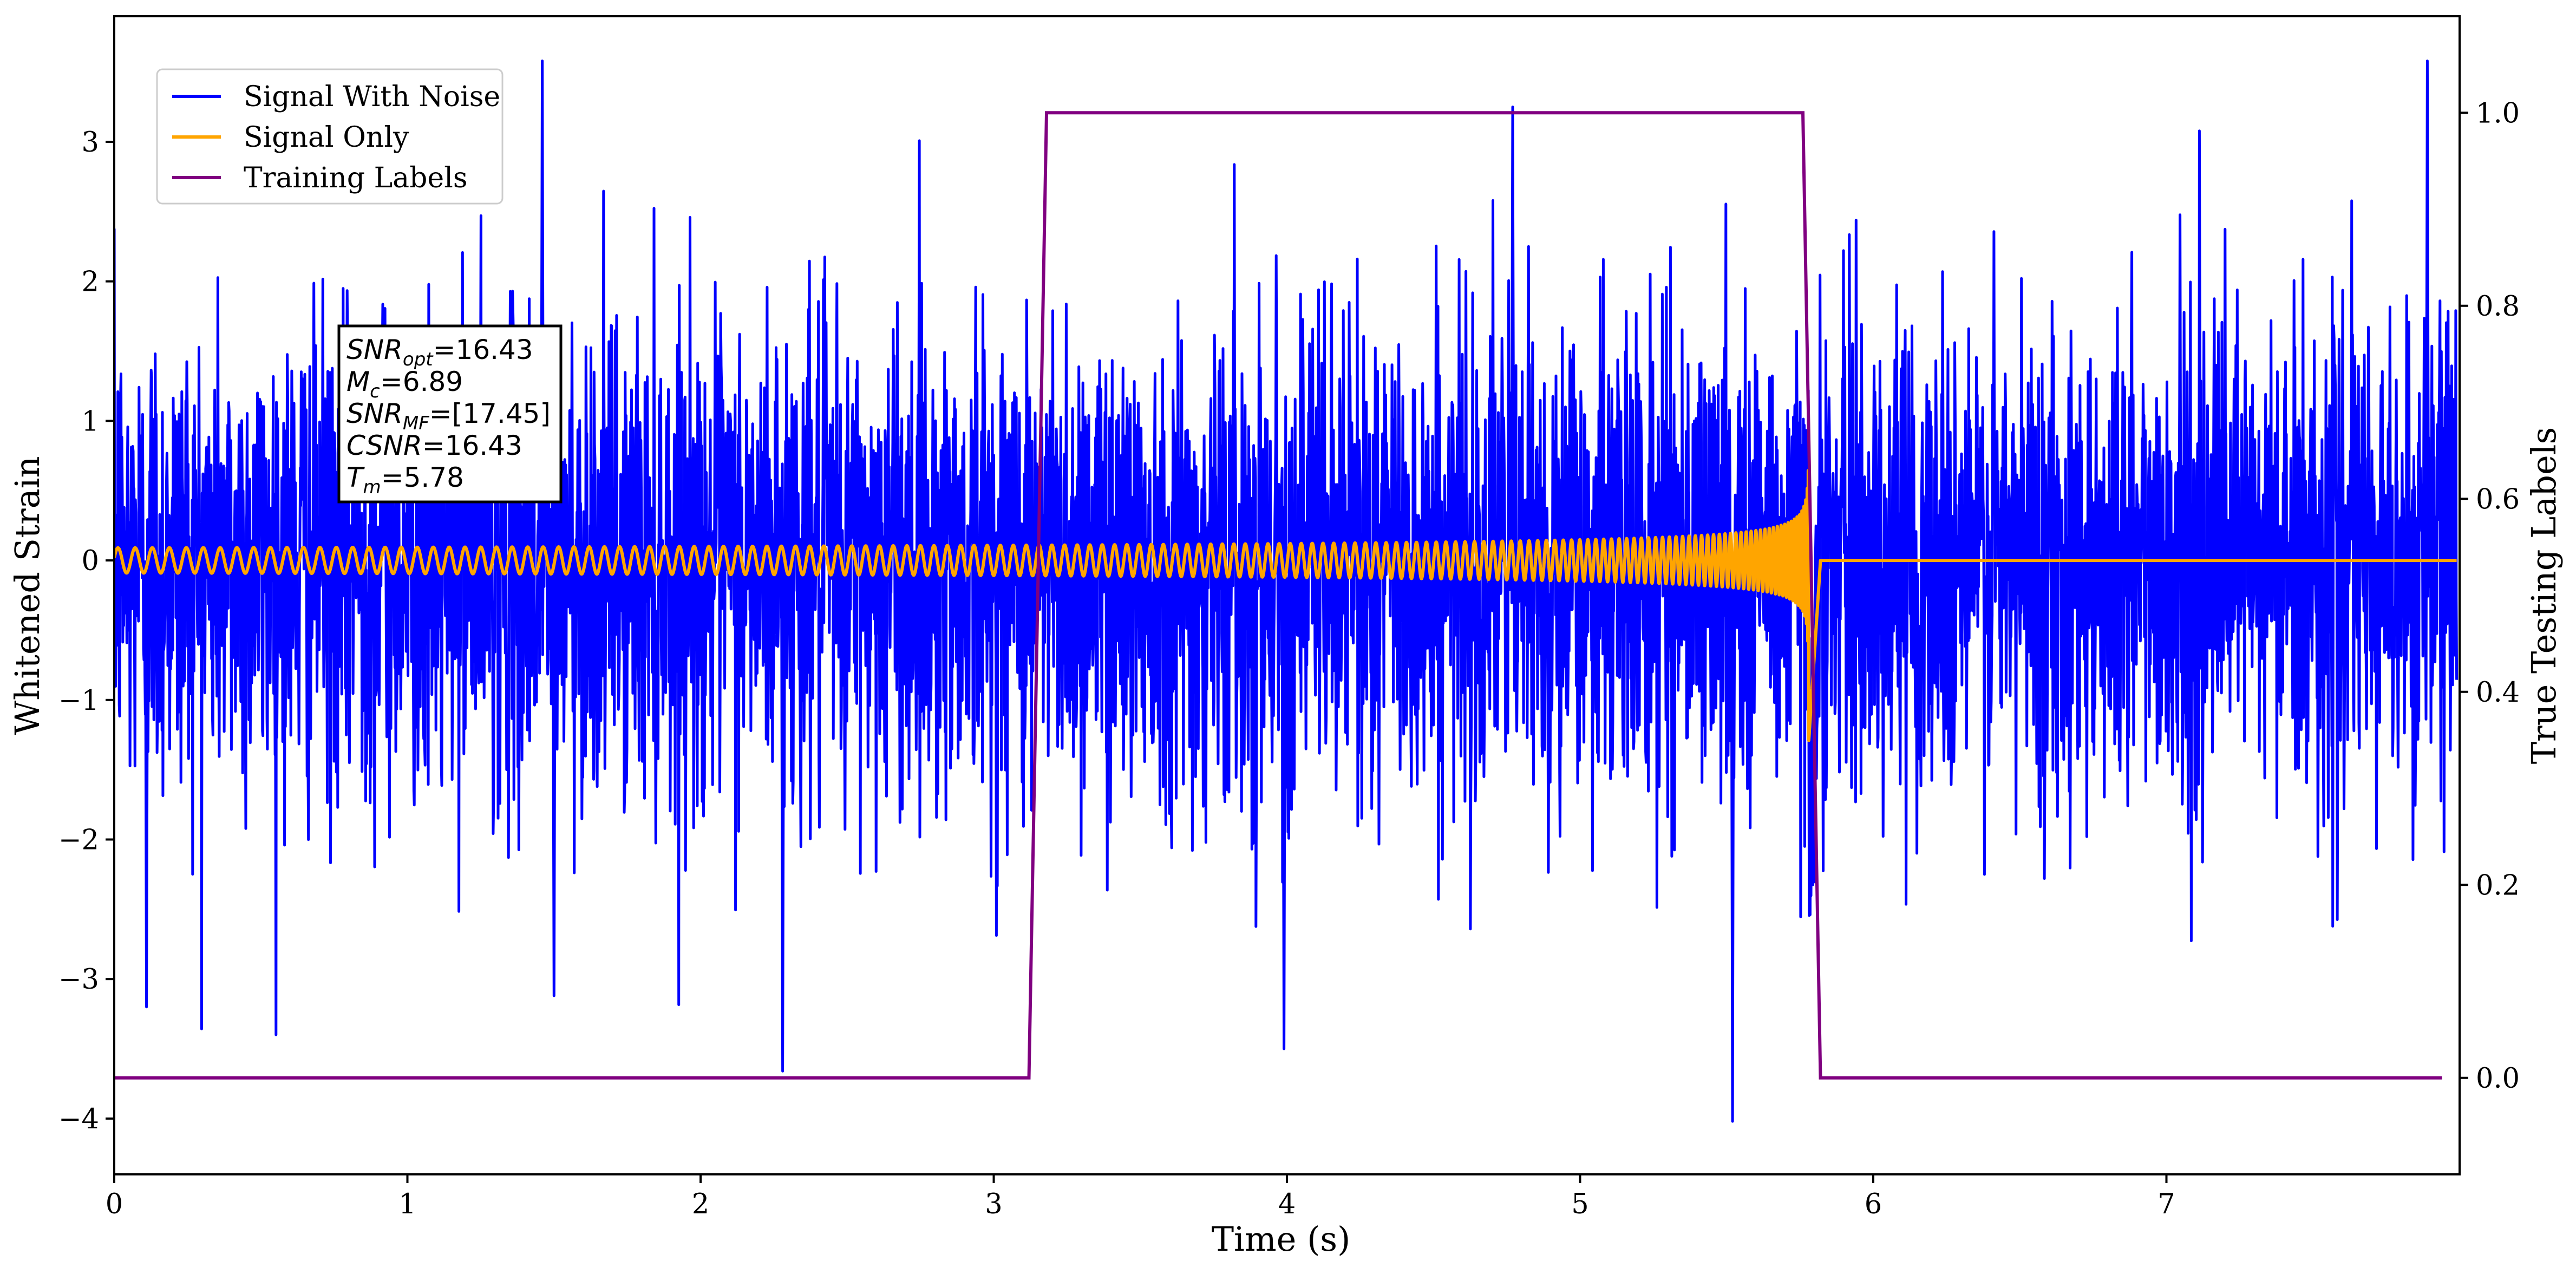 This screenshot has width=2576, height=1274. What do you see at coordinates (405, 480) in the screenshot?
I see `annotation-tm: Tm=5.78` at bounding box center [405, 480].